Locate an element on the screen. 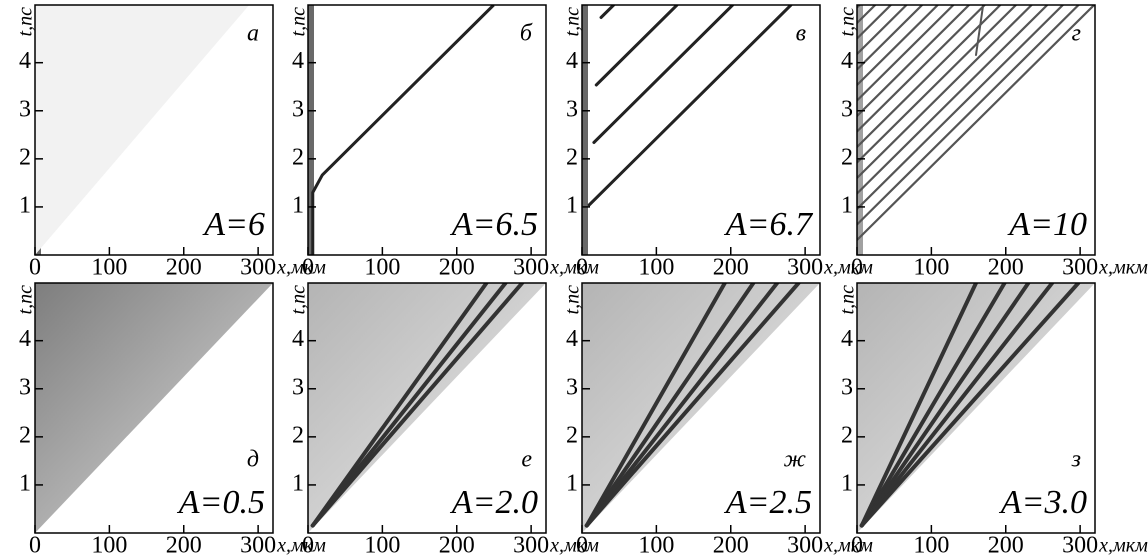  panel-letter: ж is located at coordinates (795, 460).